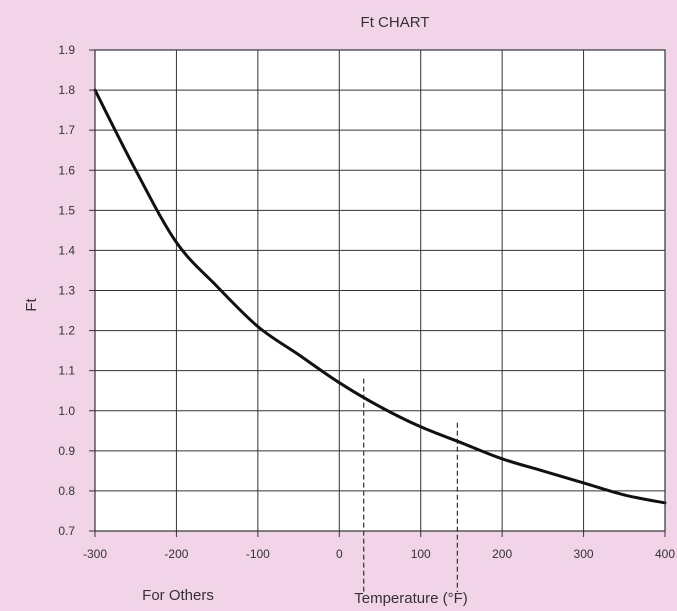 The image size is (677, 611). I want to click on y-tick-label: 1.4, so click(66, 250).